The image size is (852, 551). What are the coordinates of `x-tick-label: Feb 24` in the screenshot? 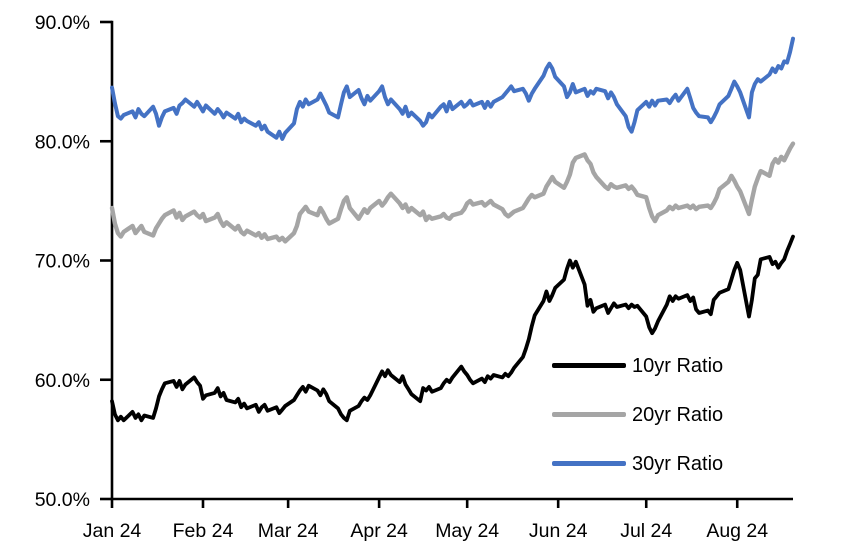 It's located at (203, 531).